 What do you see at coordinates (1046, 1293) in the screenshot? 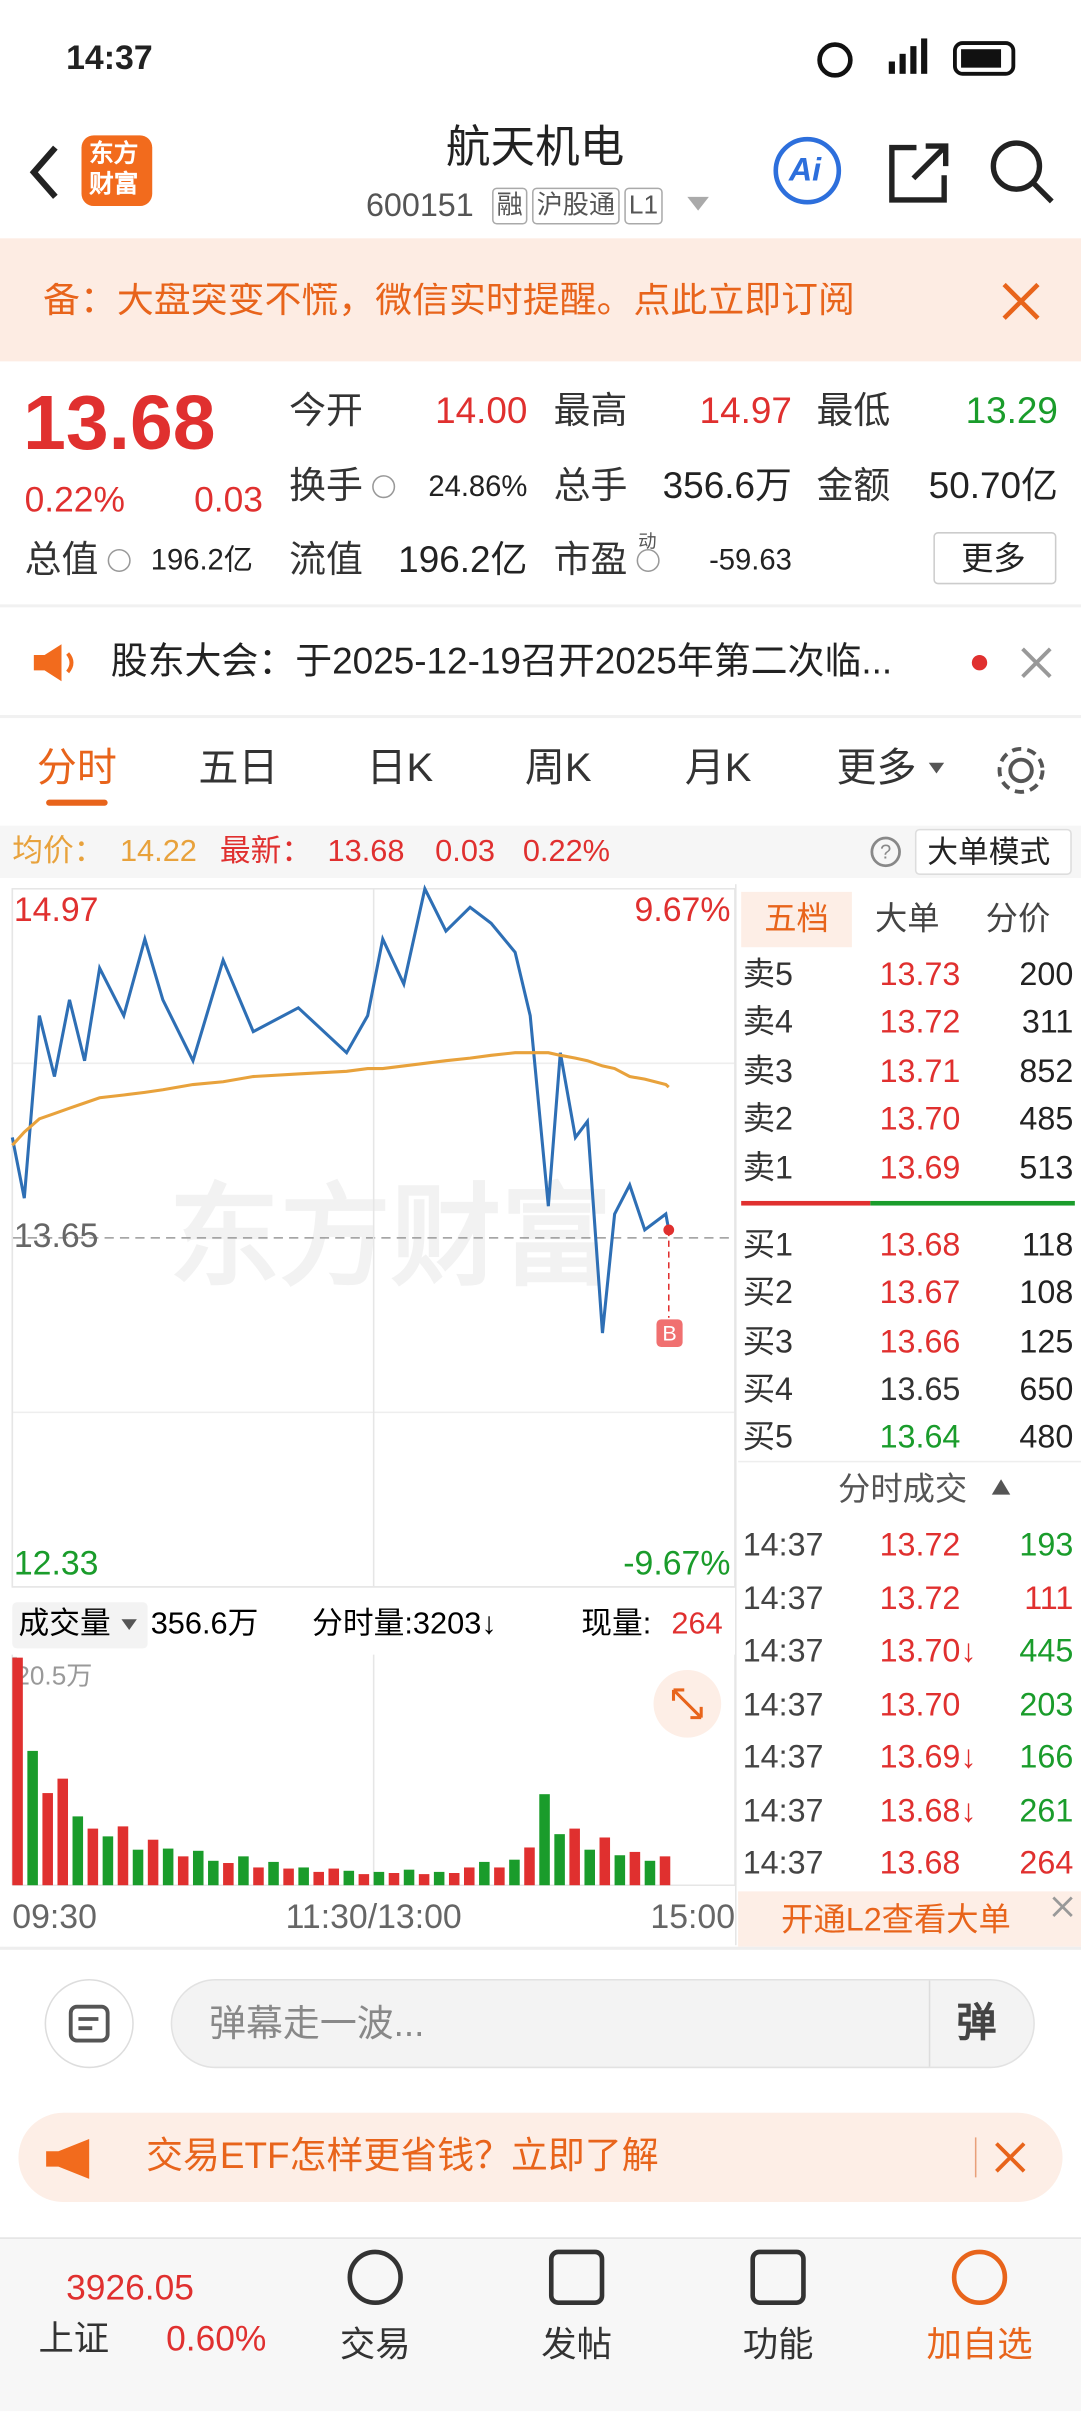
I see `book-volume: 108` at bounding box center [1046, 1293].